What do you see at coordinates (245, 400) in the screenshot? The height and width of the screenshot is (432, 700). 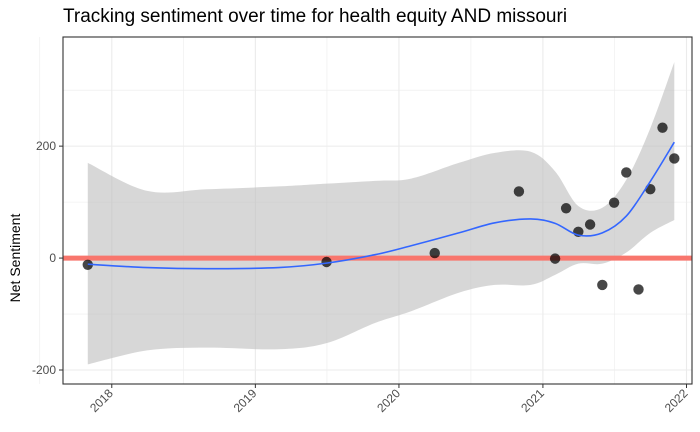 I see `x-tick-label: 2019` at bounding box center [245, 400].